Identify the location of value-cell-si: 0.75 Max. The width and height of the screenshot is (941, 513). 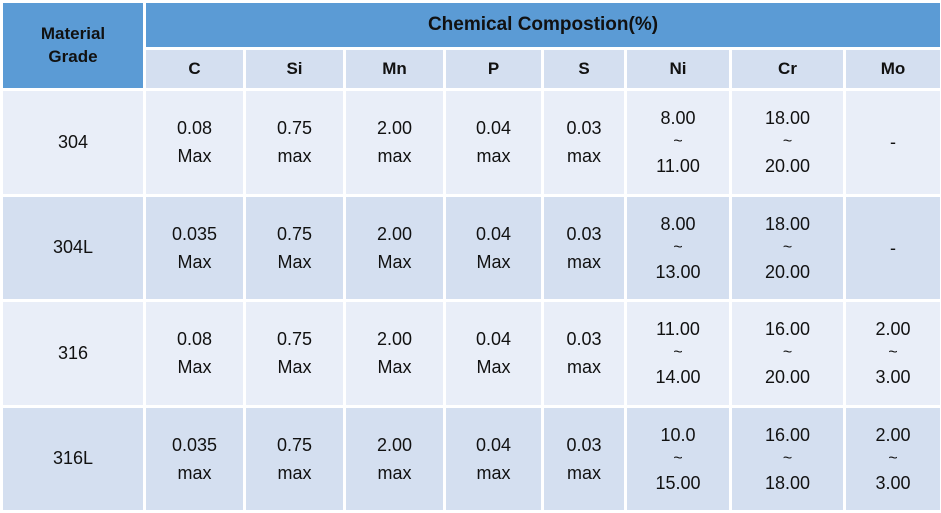
(294, 353).